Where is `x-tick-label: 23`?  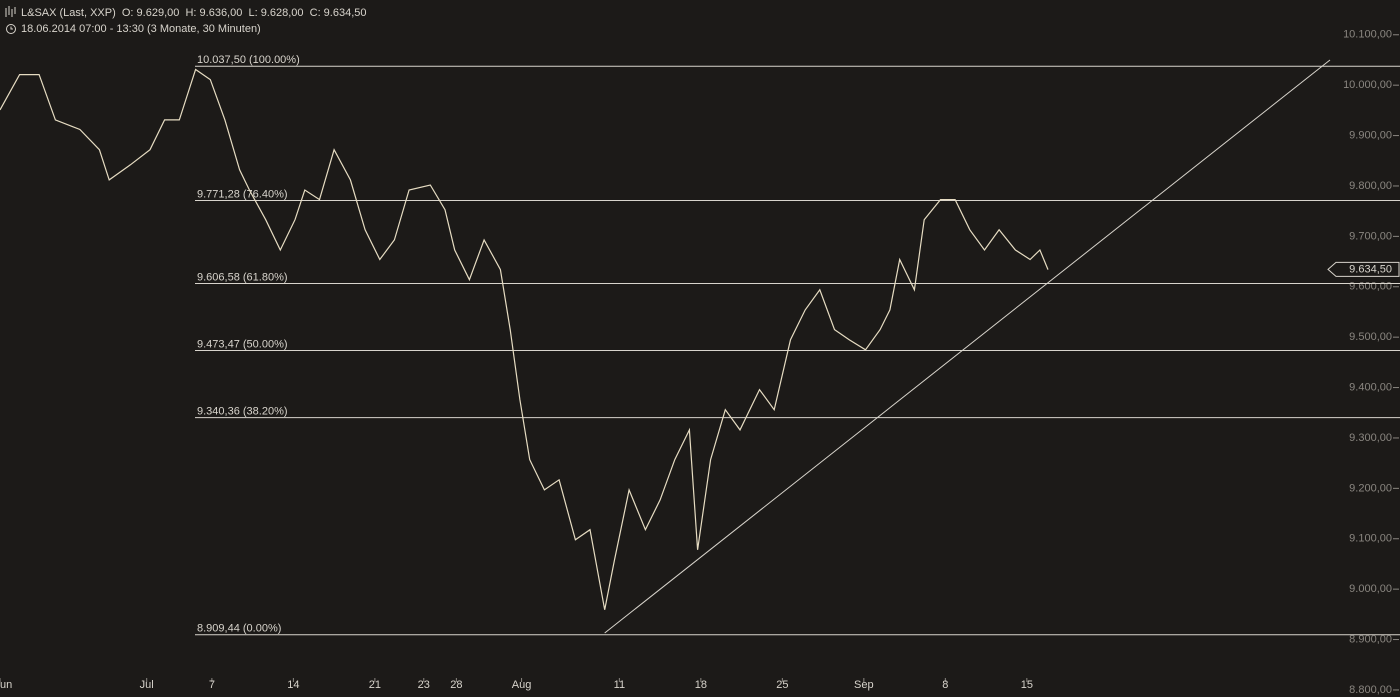
x-tick-label: 23 is located at coordinates (424, 685).